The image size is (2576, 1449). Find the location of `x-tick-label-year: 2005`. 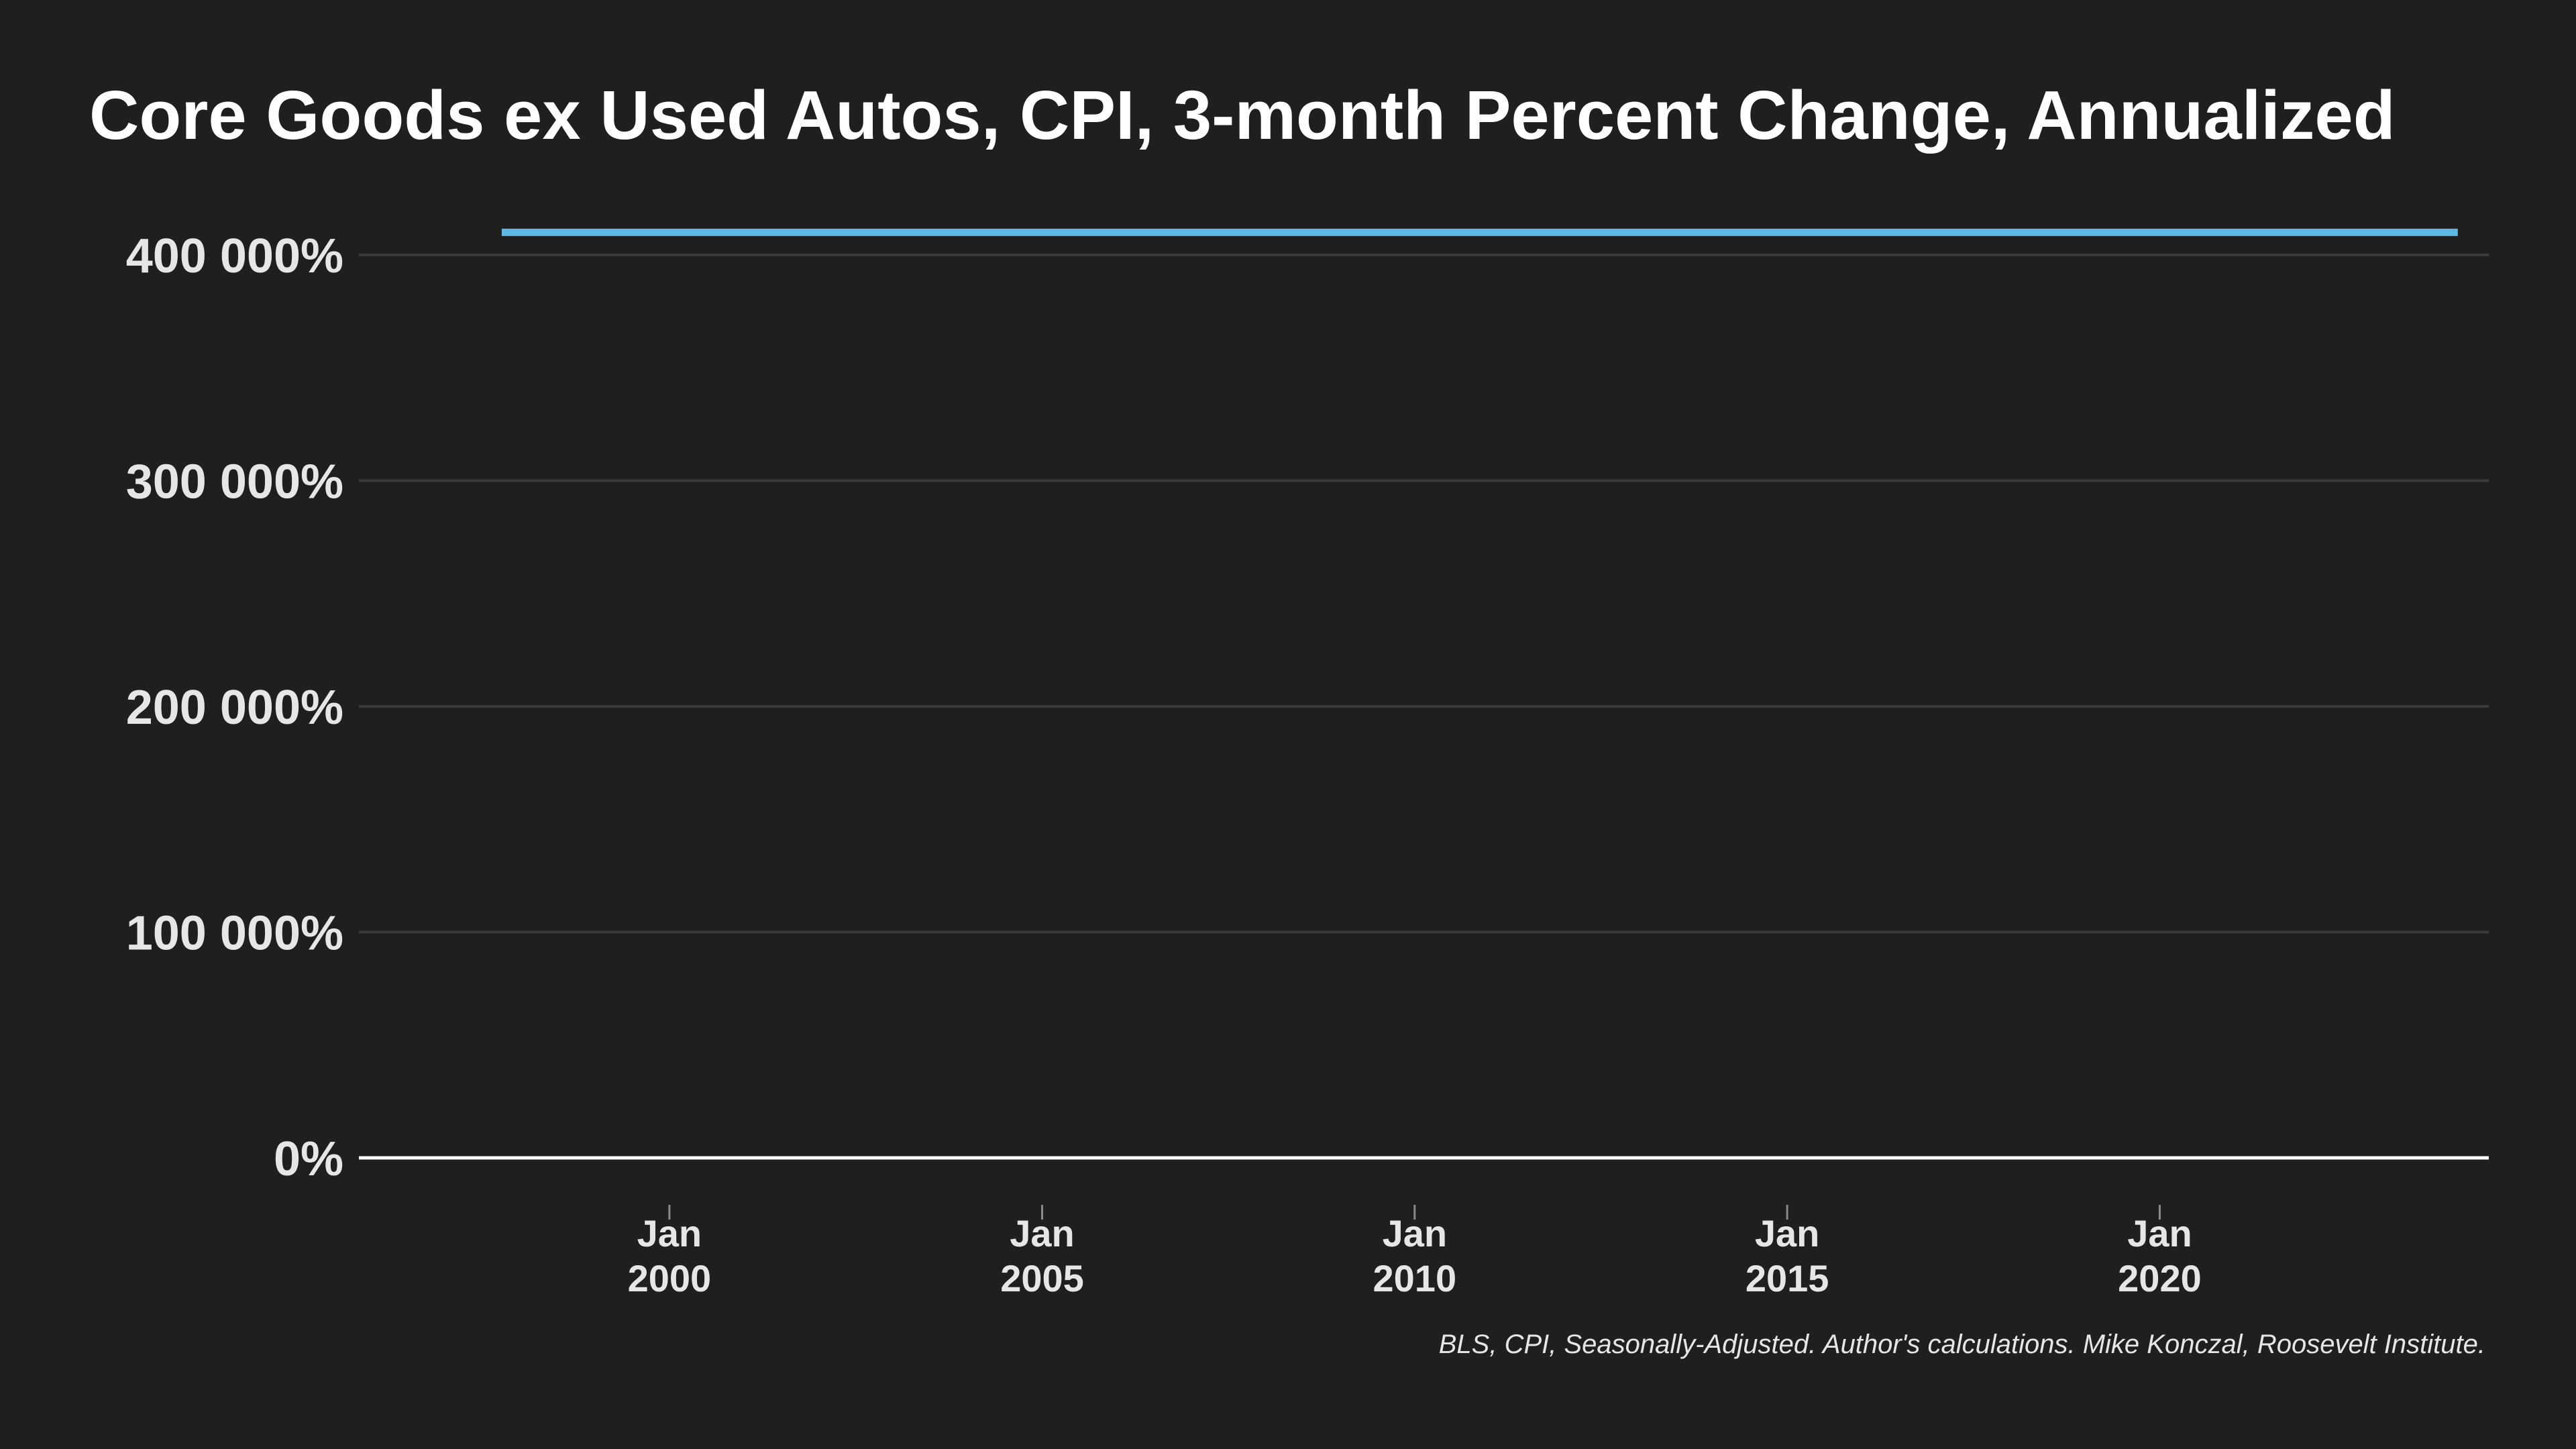

x-tick-label-year: 2005 is located at coordinates (1042, 1278).